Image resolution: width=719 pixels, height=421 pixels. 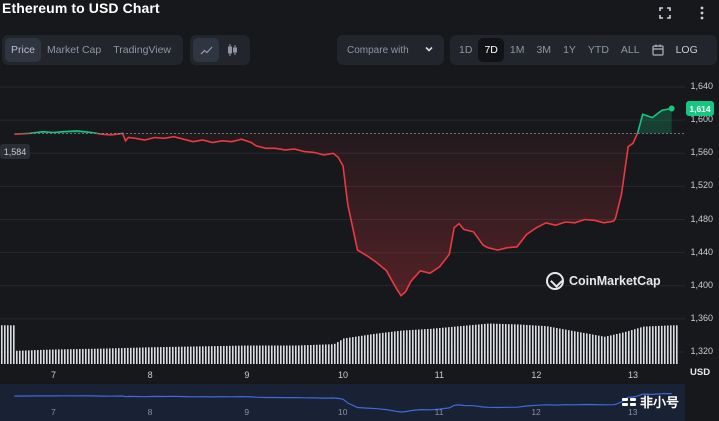 What do you see at coordinates (665, 13) in the screenshot?
I see `fullscreen-icon` at bounding box center [665, 13].